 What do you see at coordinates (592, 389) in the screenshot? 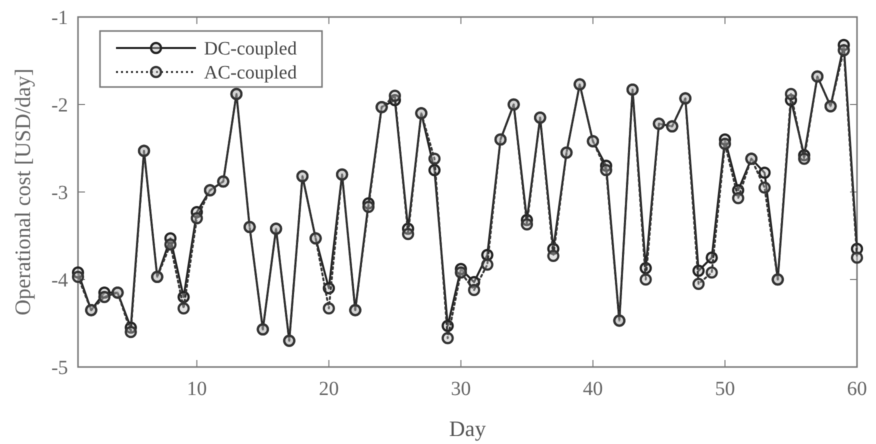
I see `x-tick-label: 40` at bounding box center [592, 389].